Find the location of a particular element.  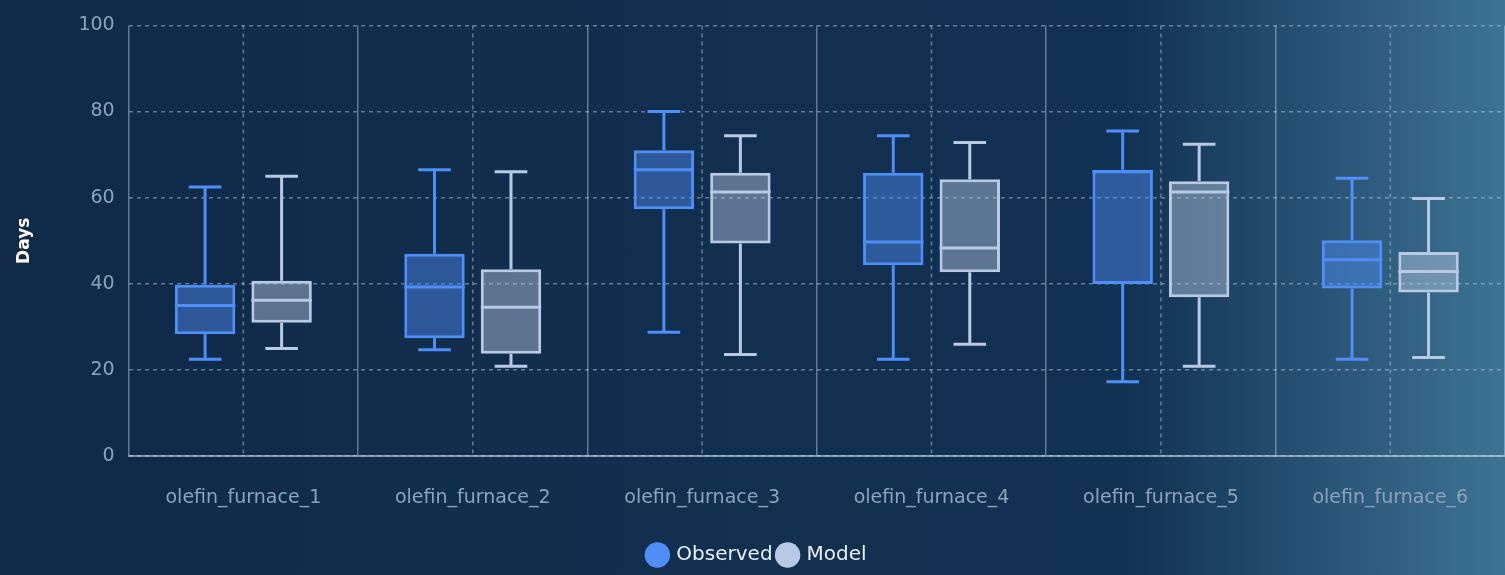

y-tick-label: 60 is located at coordinates (102, 195).